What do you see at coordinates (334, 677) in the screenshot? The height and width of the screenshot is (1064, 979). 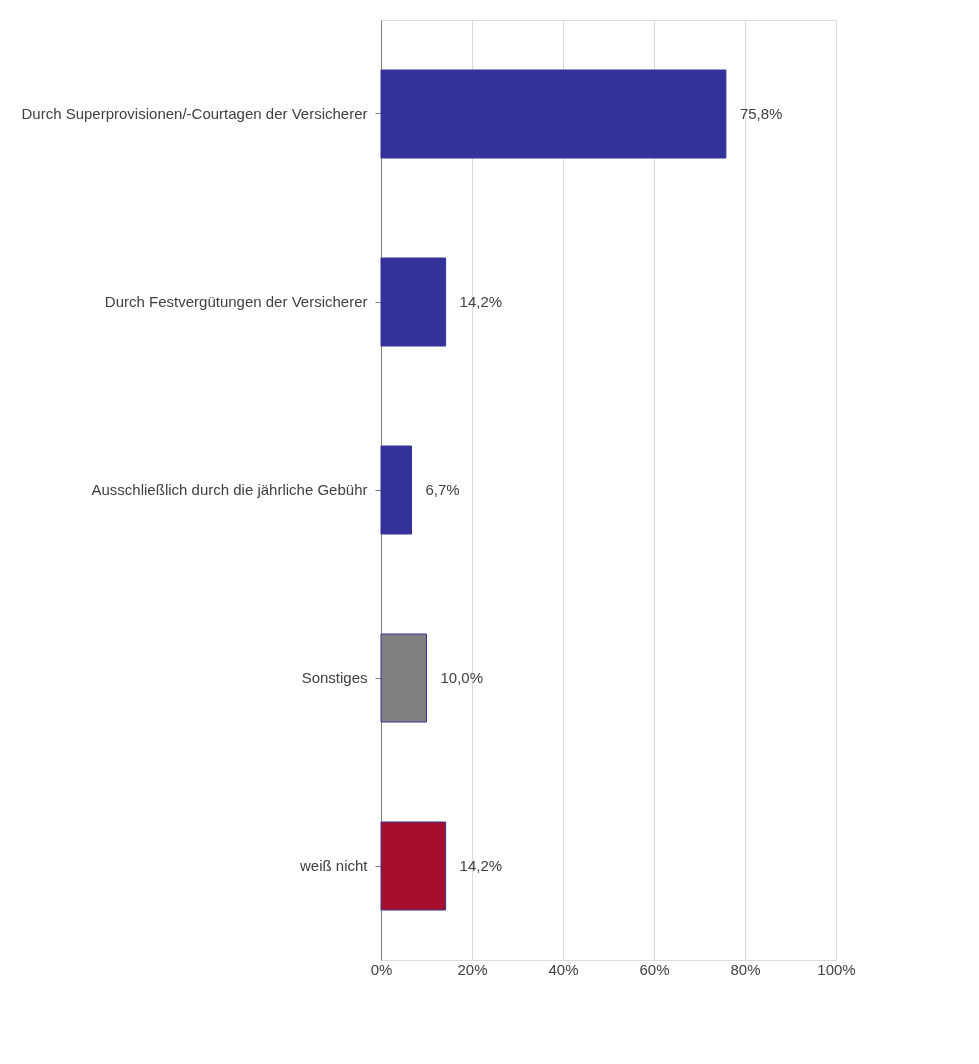 I see `y-tick-label: Sonstiges` at bounding box center [334, 677].